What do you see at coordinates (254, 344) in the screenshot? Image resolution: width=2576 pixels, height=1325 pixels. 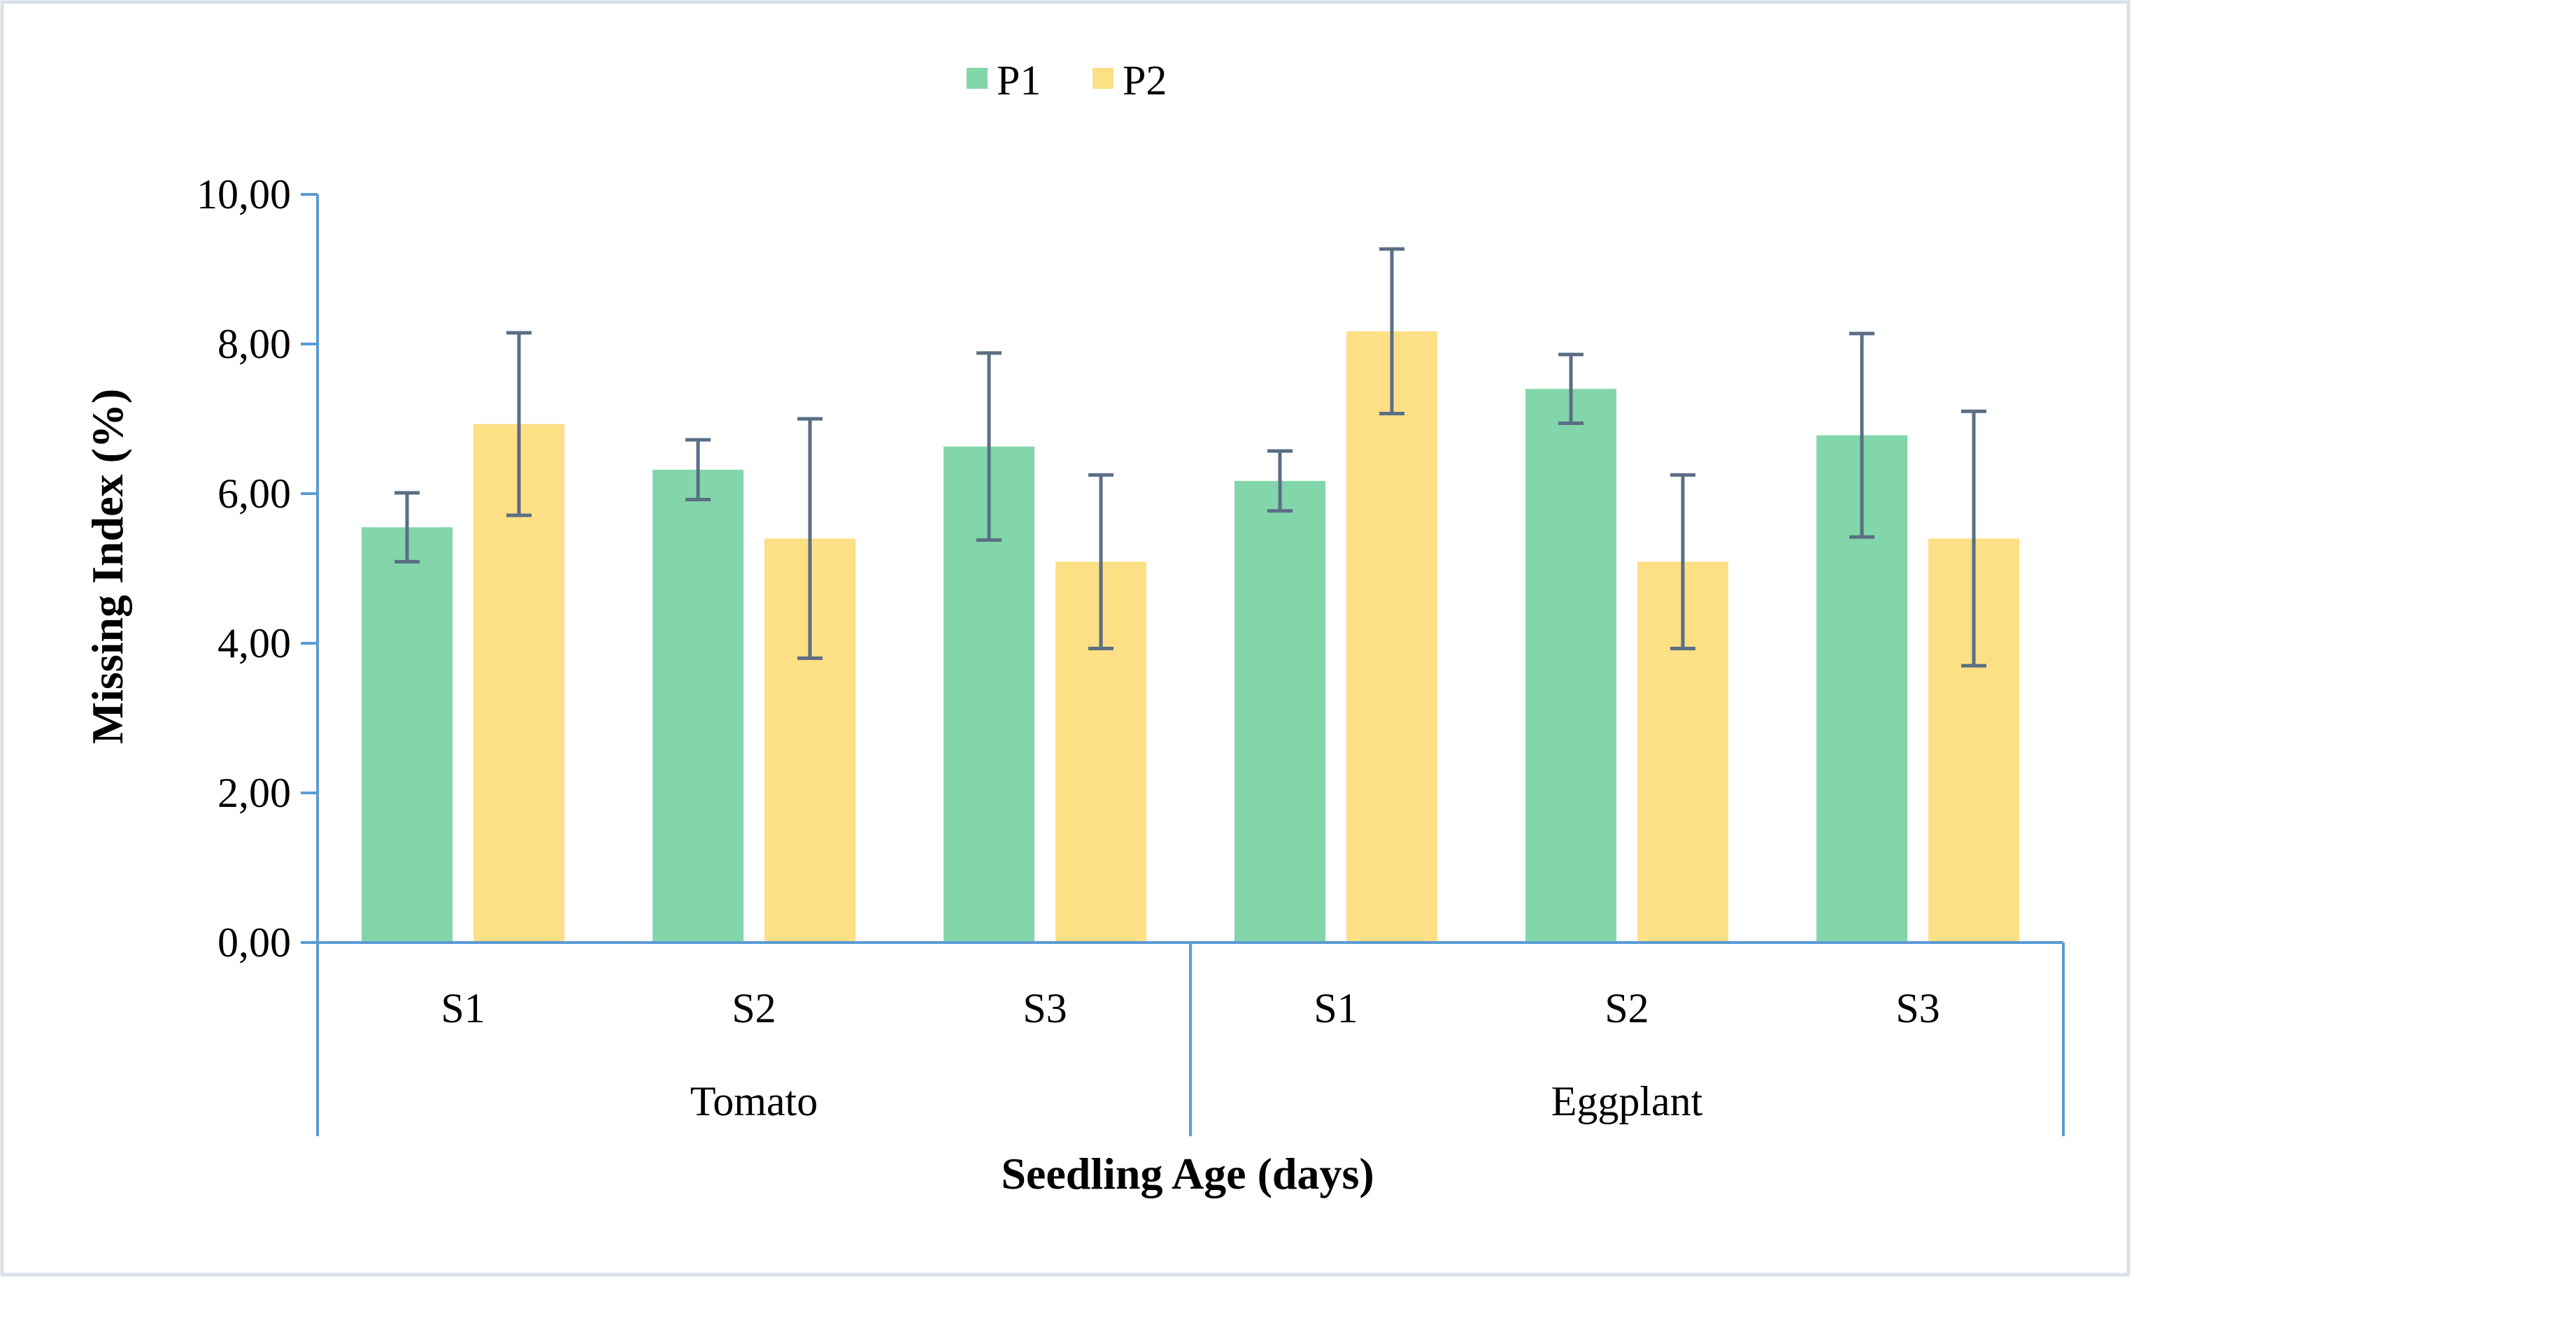 I see `y-tick-label: 8,00` at bounding box center [254, 344].